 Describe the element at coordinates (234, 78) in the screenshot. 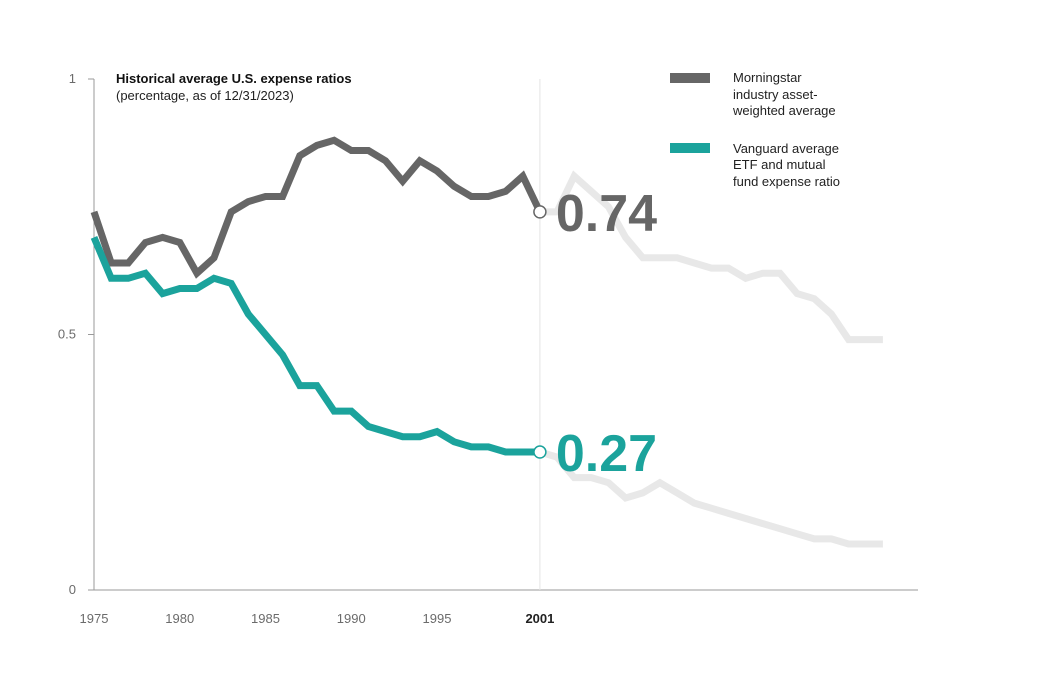

I see `chart-title: Historical average U.S. expense ratios` at that location.